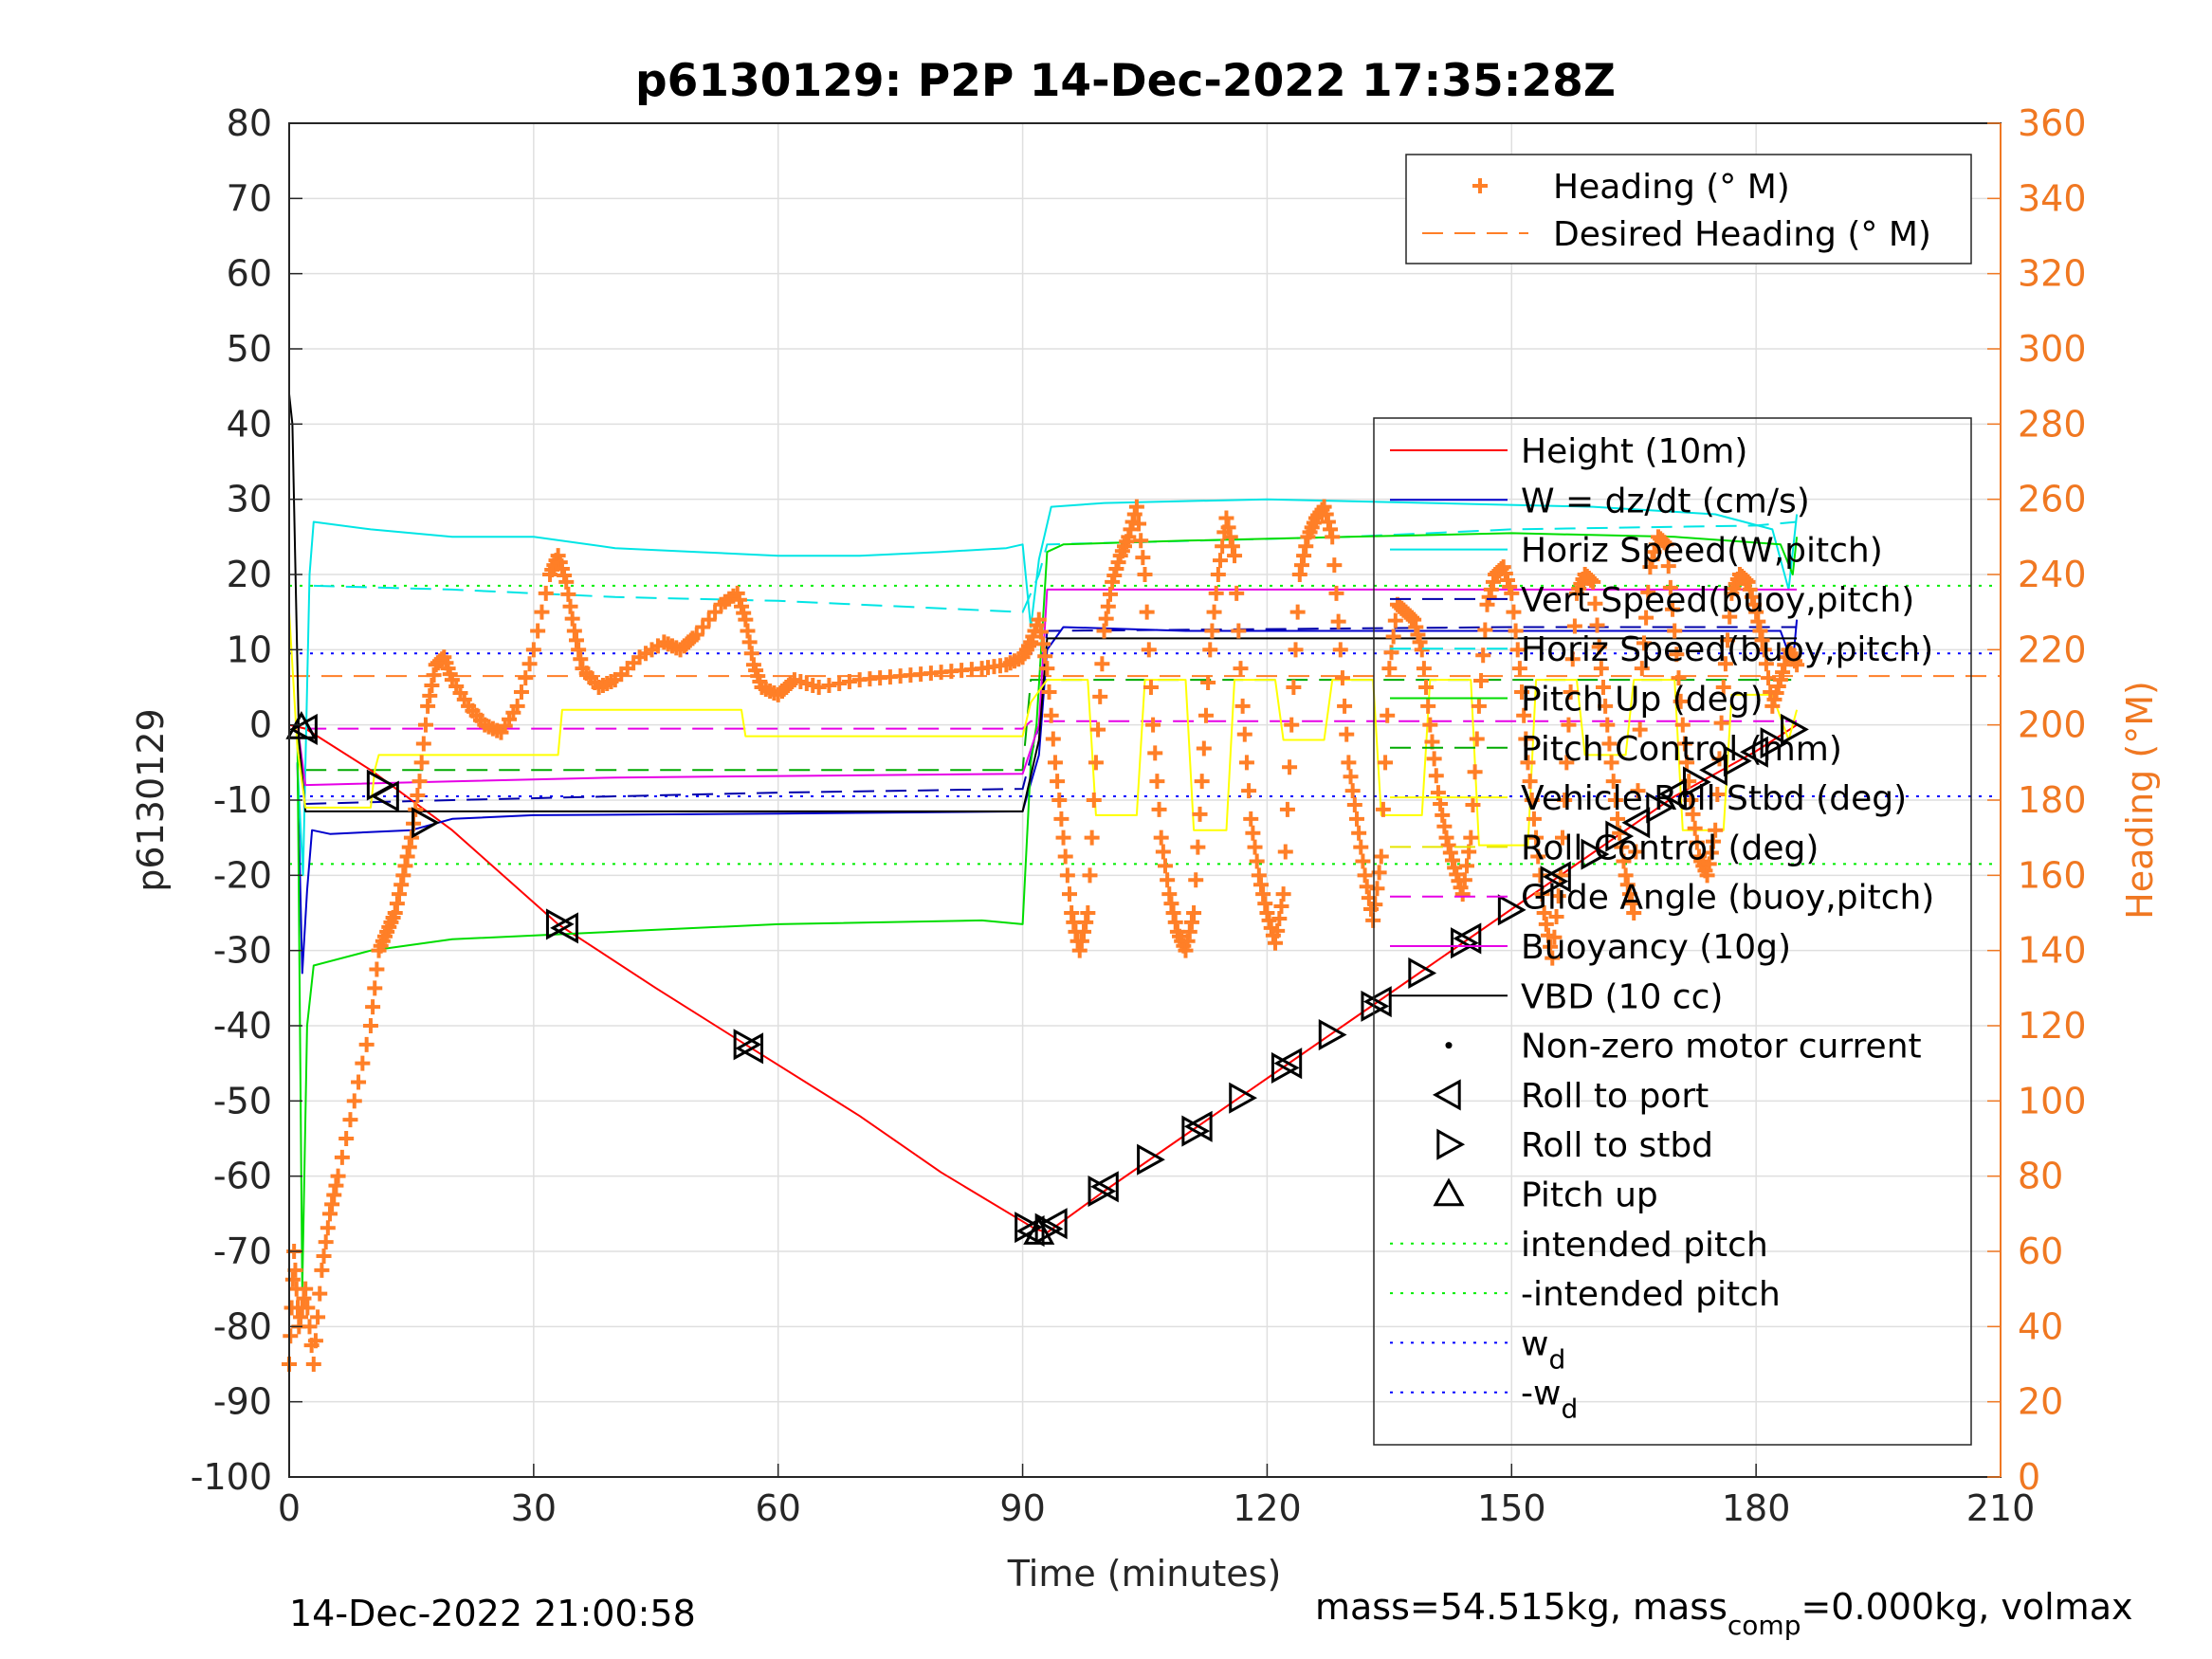 The image size is (2212, 1659). I want to click on legend-label-pitch-up-deg-5: Pitch Up (deg), so click(1642, 700).